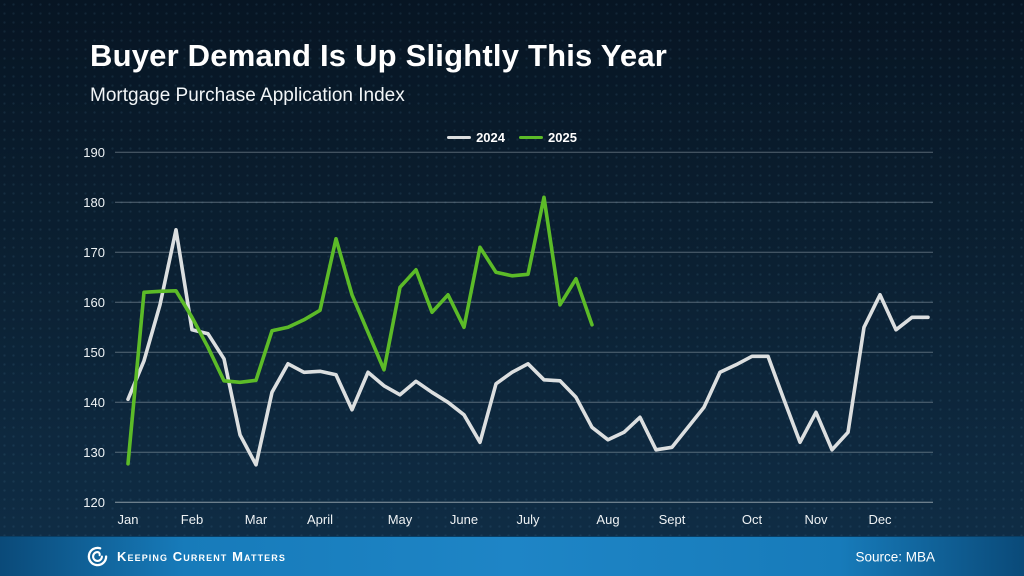 Image resolution: width=1024 pixels, height=576 pixels. I want to click on x-tick-jan: Jan, so click(128, 519).